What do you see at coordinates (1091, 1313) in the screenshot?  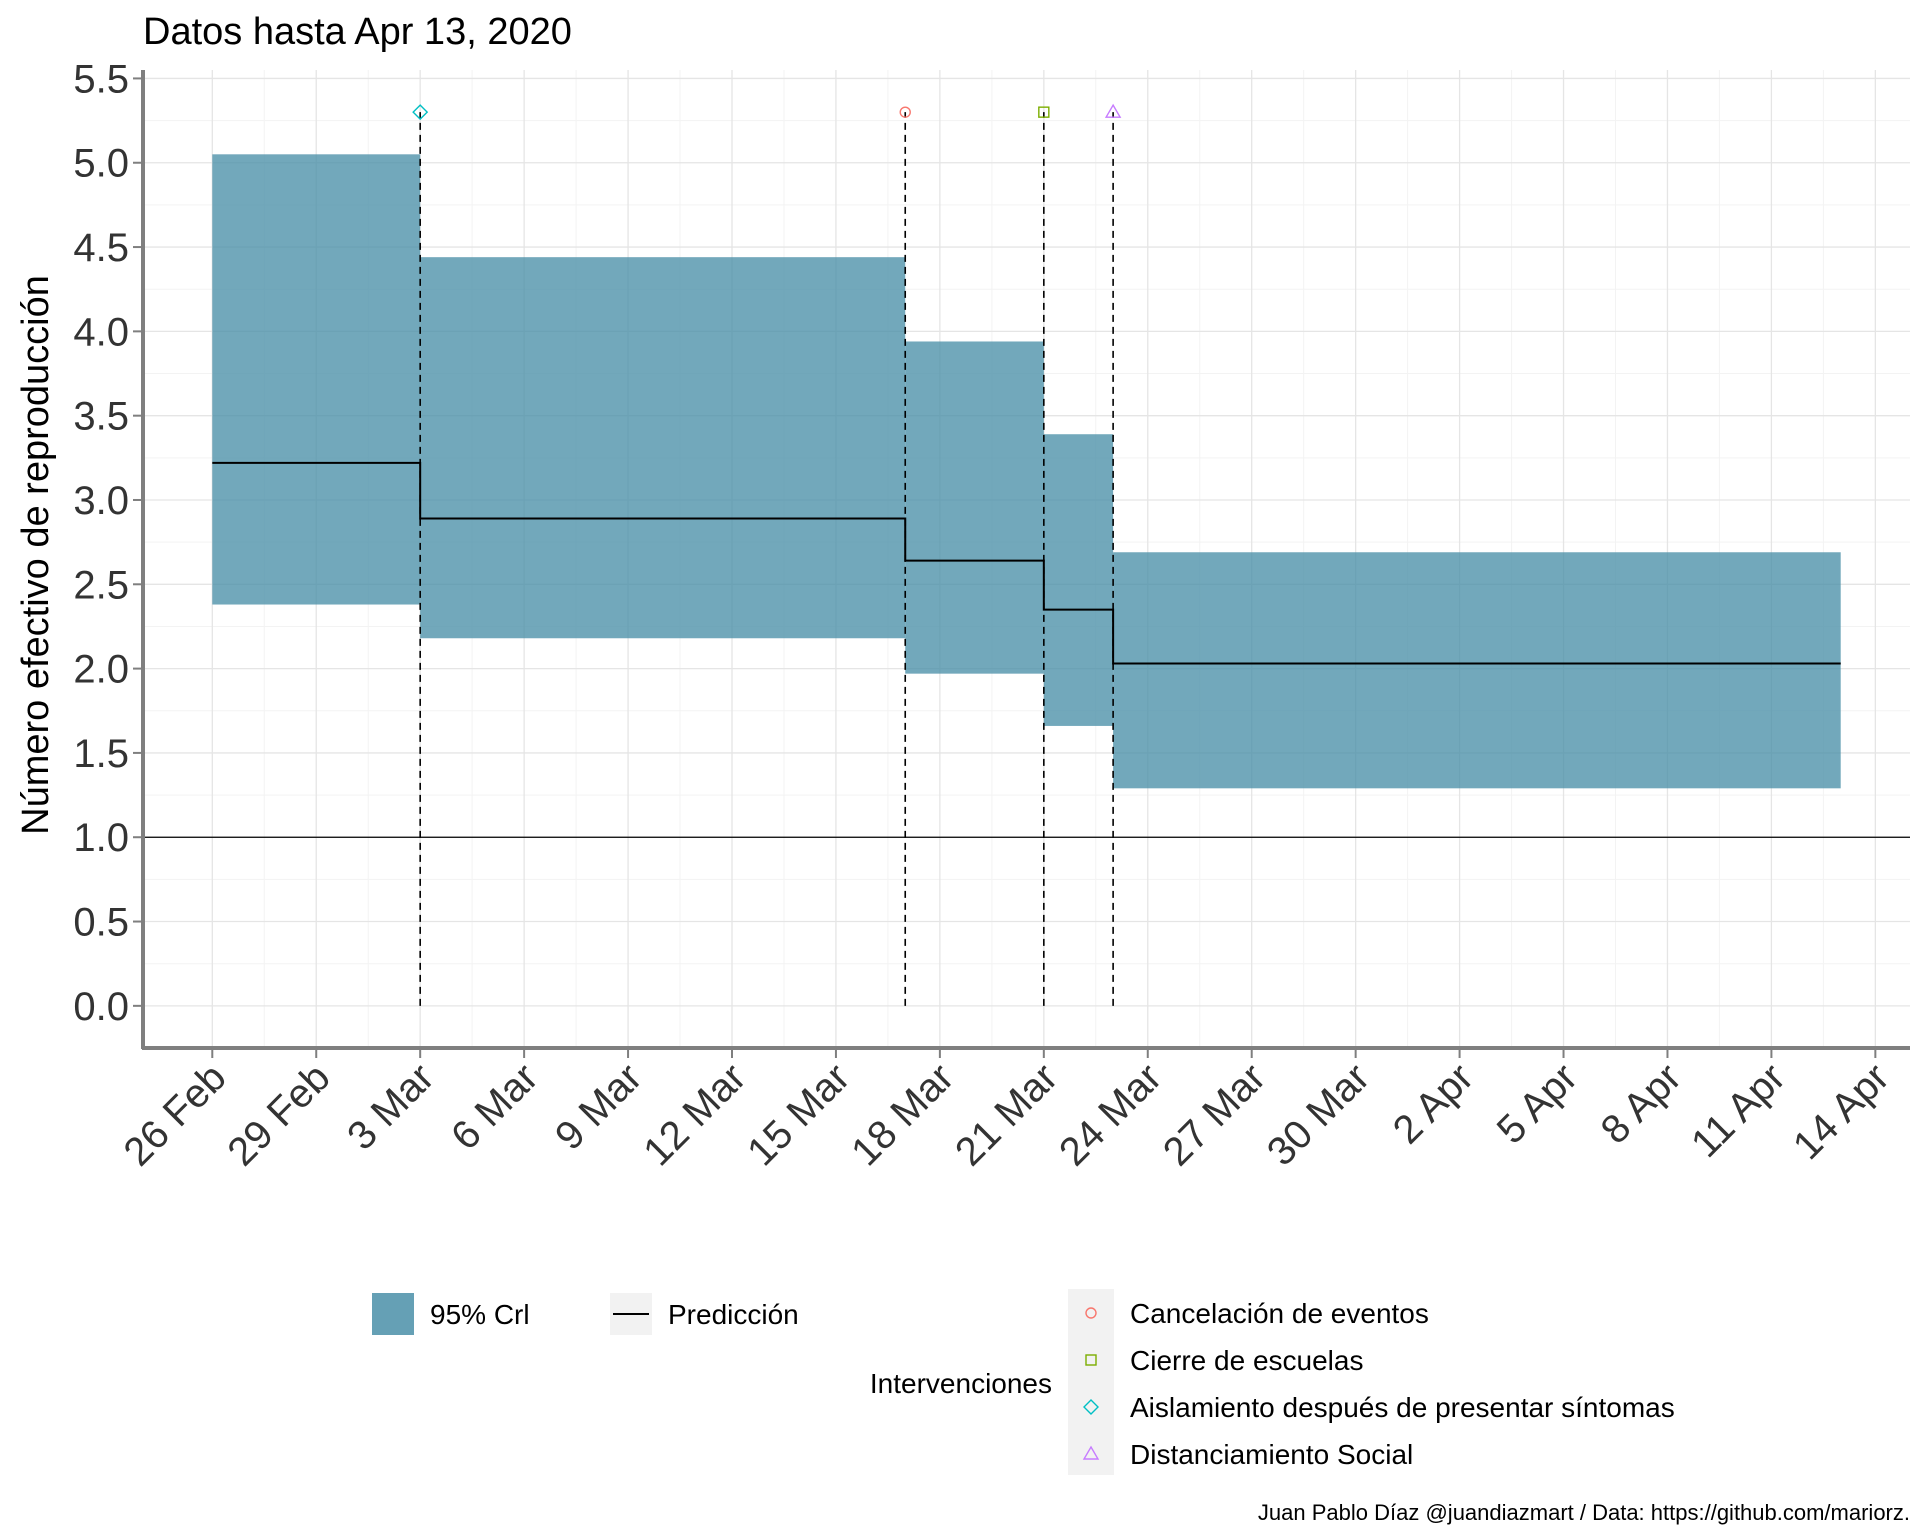 I see `legend-key-circle` at bounding box center [1091, 1313].